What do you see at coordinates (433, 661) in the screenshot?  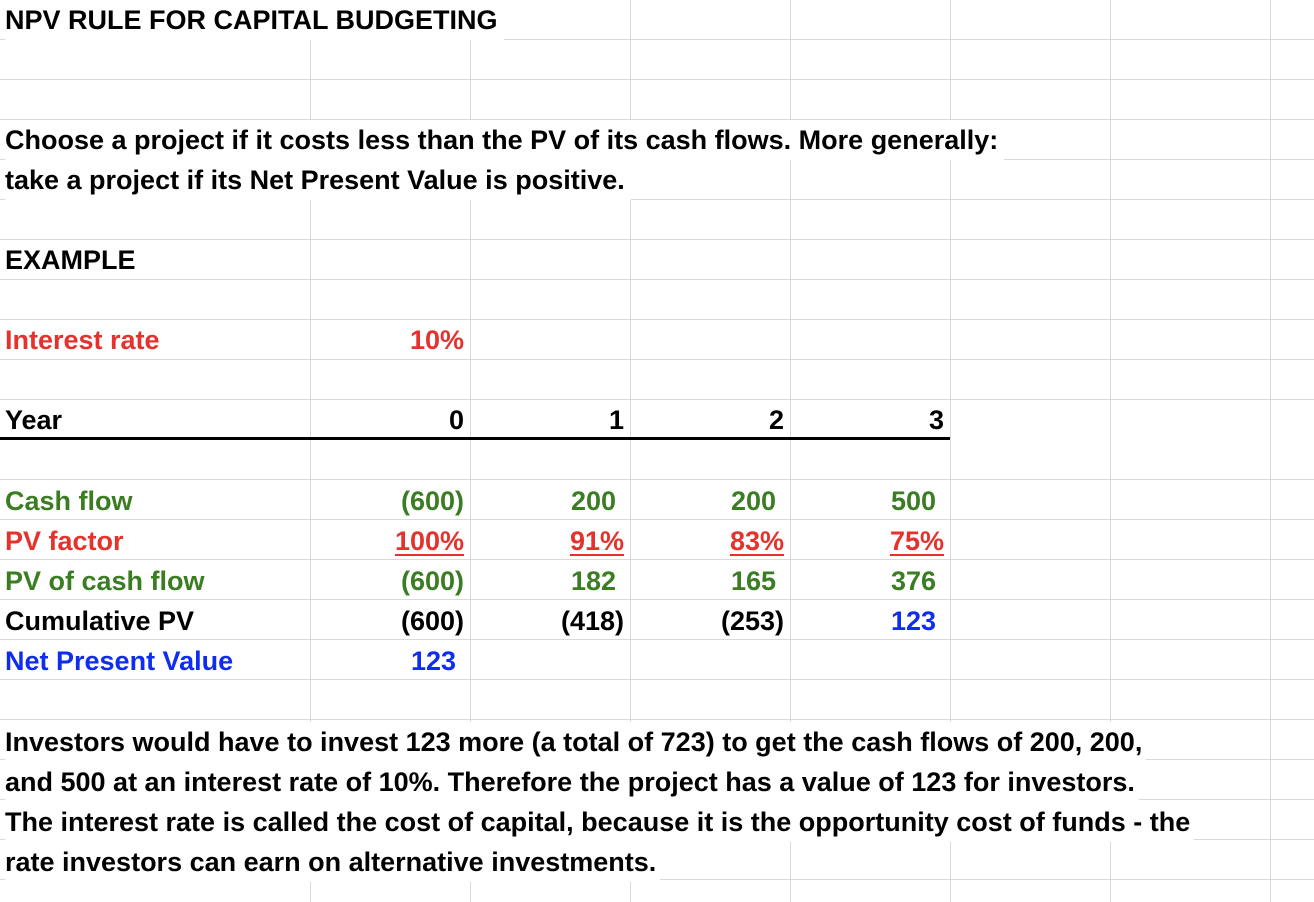 I see `npv-value: 123` at bounding box center [433, 661].